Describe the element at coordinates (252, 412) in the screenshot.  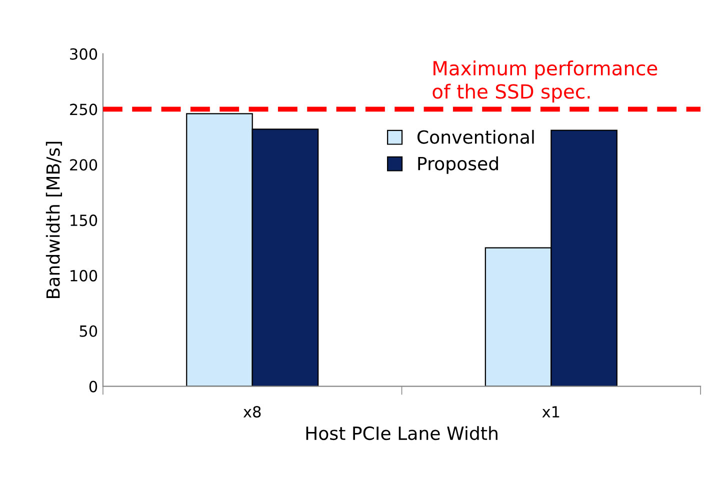
I see `x-tick-label: x8` at that location.